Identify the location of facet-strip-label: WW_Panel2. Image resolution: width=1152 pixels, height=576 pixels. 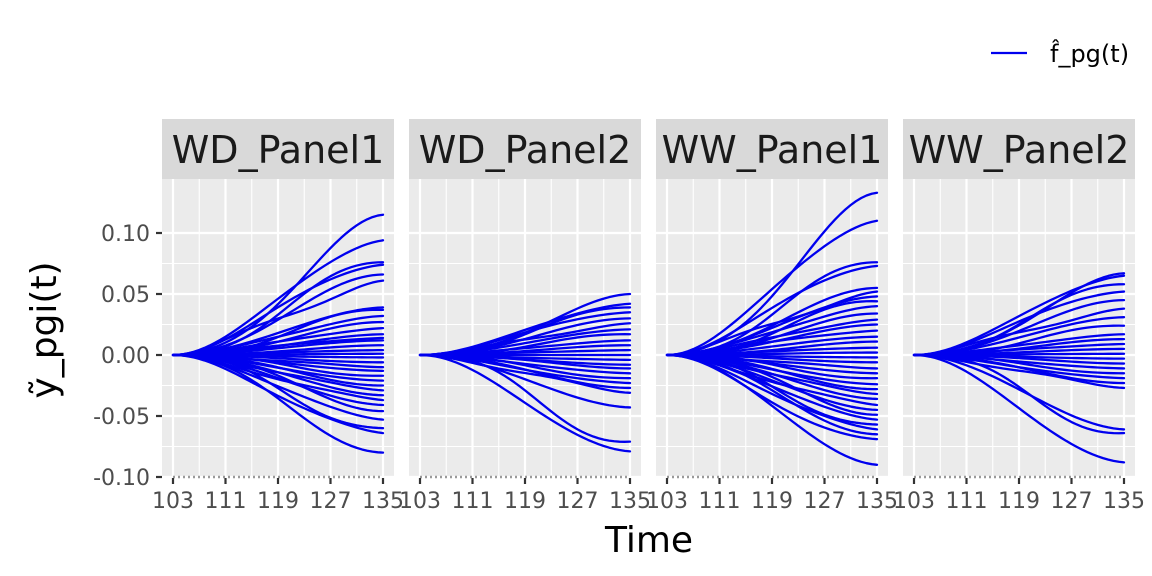
(1019, 150).